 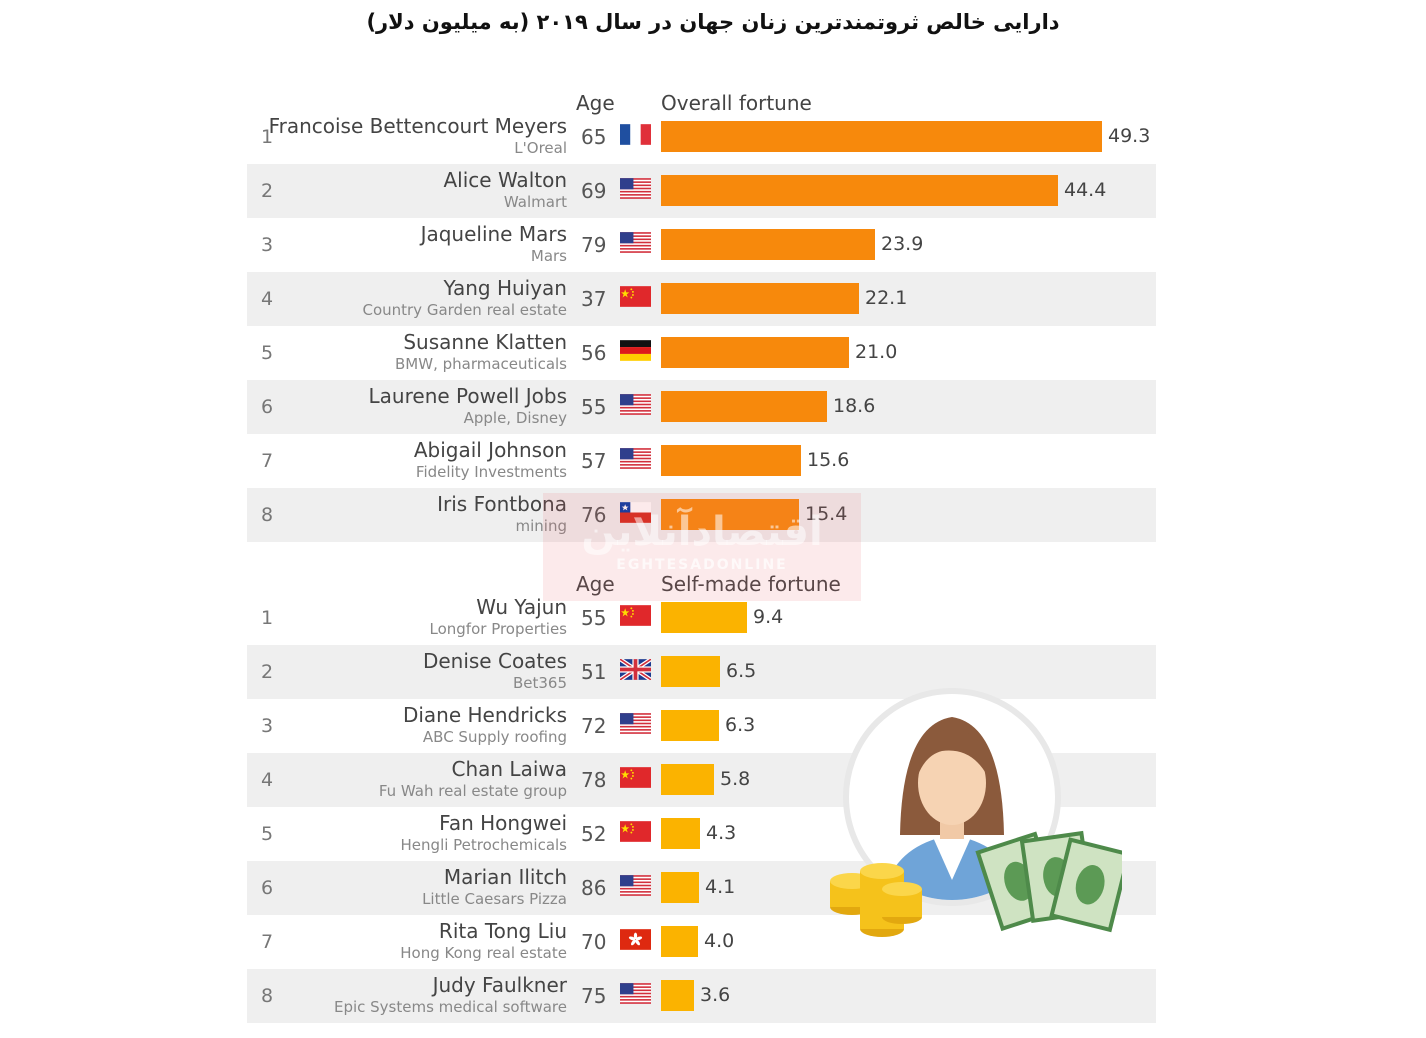 What do you see at coordinates (594, 299) in the screenshot?
I see `age-value: 37` at bounding box center [594, 299].